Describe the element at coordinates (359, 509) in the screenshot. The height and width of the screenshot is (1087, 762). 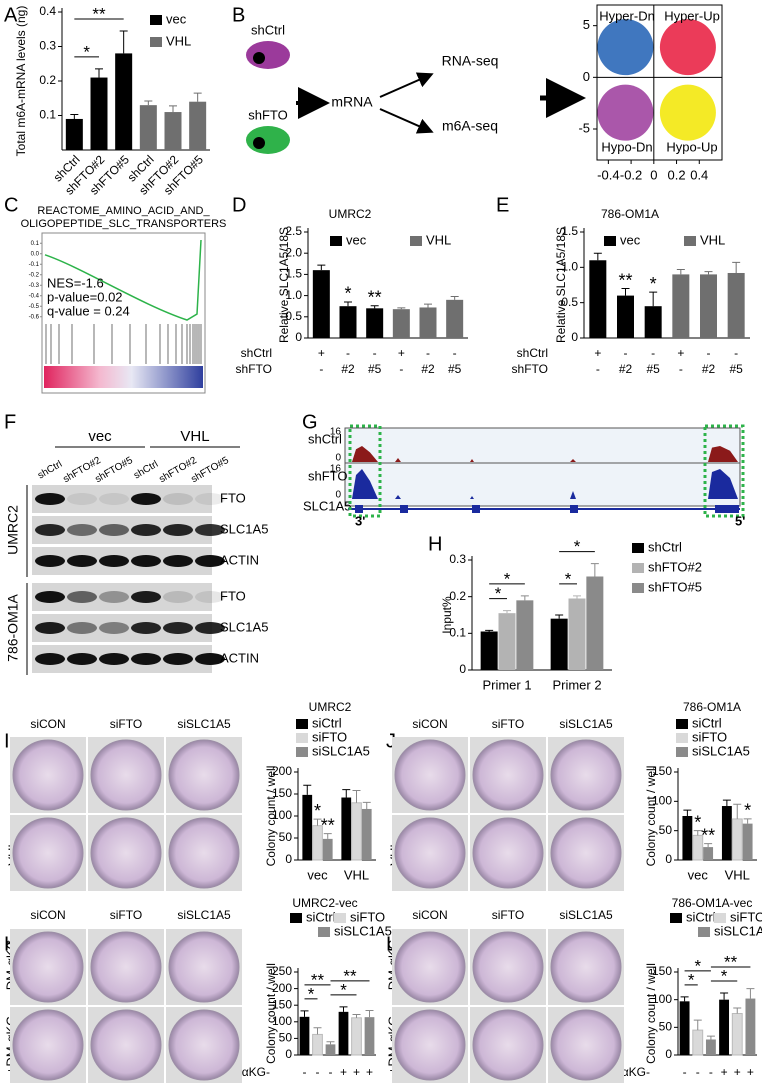
I see `exon` at that location.